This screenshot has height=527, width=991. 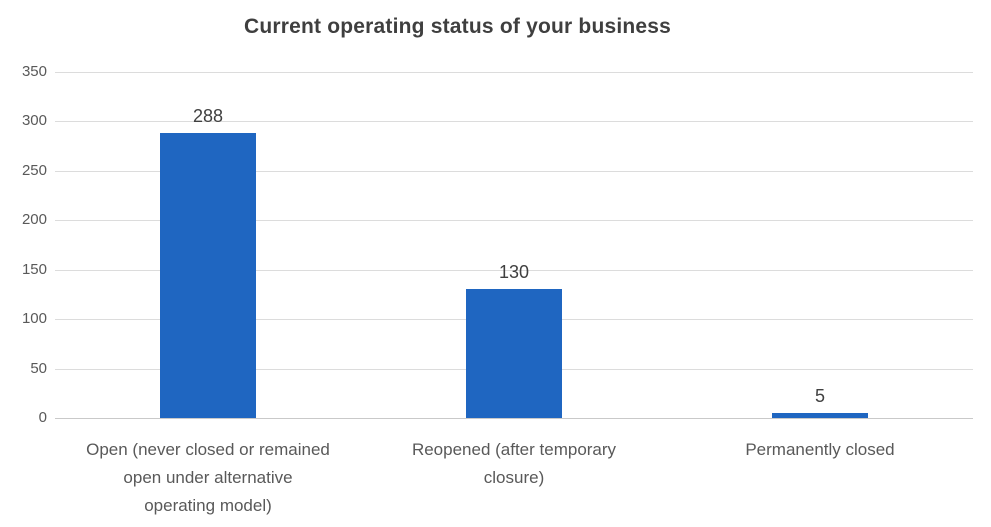 I want to click on bar-value-label: 5, so click(x=819, y=396).